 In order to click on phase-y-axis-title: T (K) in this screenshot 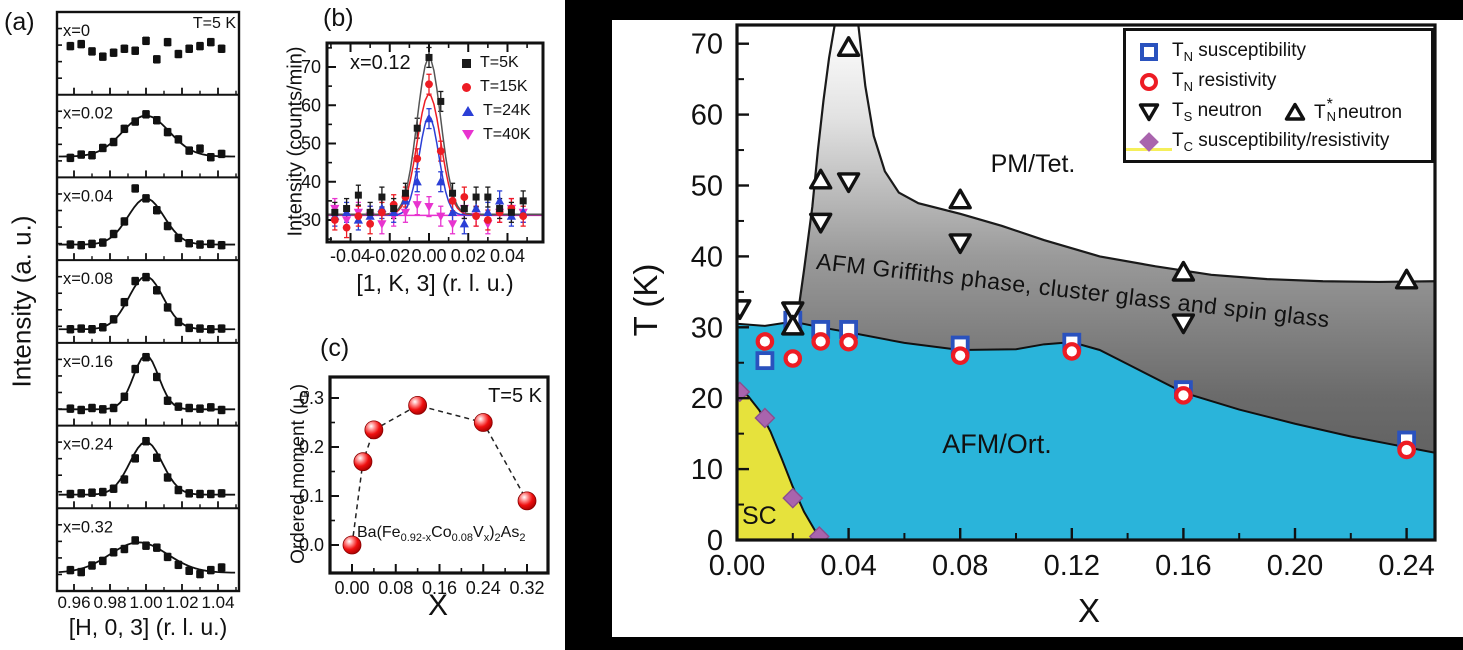, I will do `click(645, 300)`.